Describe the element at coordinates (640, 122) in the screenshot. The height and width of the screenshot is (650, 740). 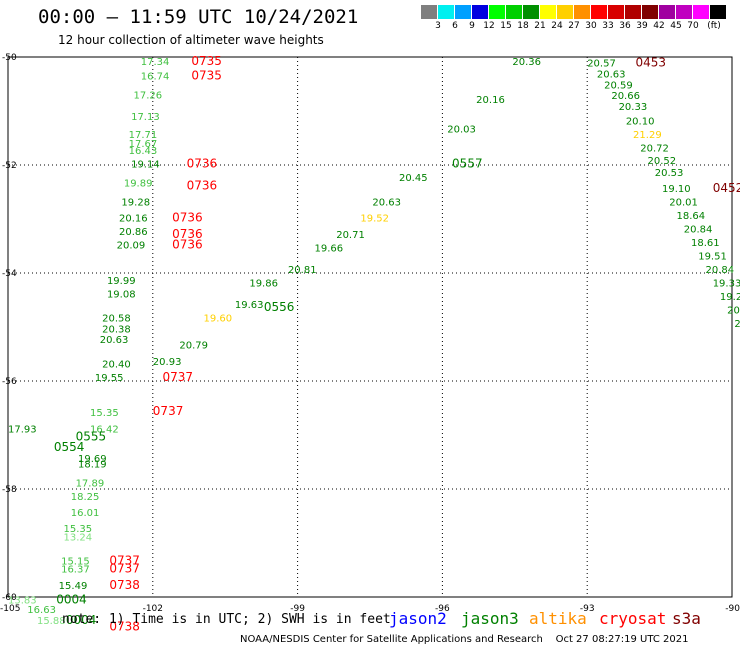
I see `observation-value: 20.10` at that location.